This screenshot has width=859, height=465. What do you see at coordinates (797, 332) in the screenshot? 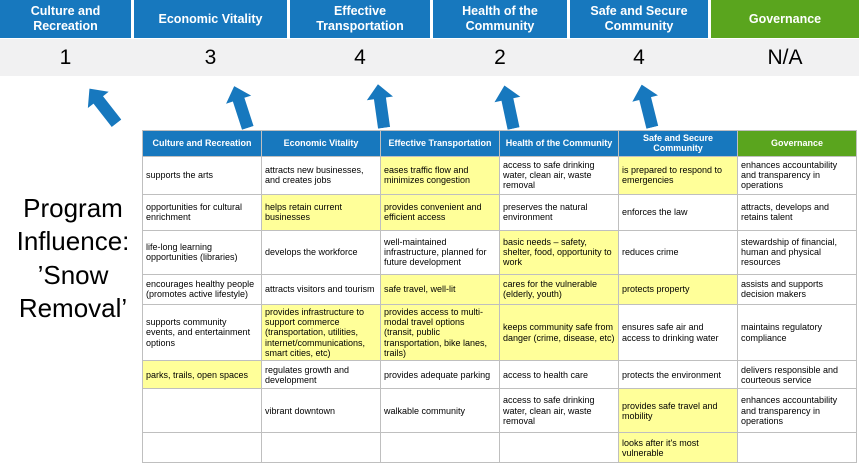
I see `table-cell: maintains regulatory compliance` at bounding box center [797, 332].